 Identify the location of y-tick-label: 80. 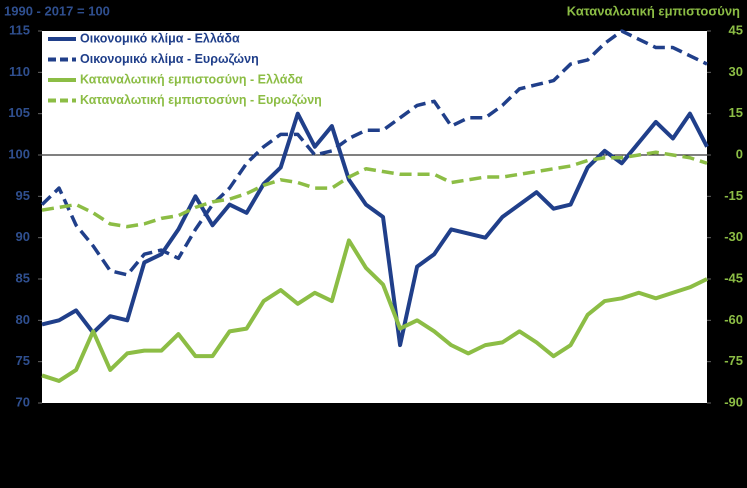
(23, 319).